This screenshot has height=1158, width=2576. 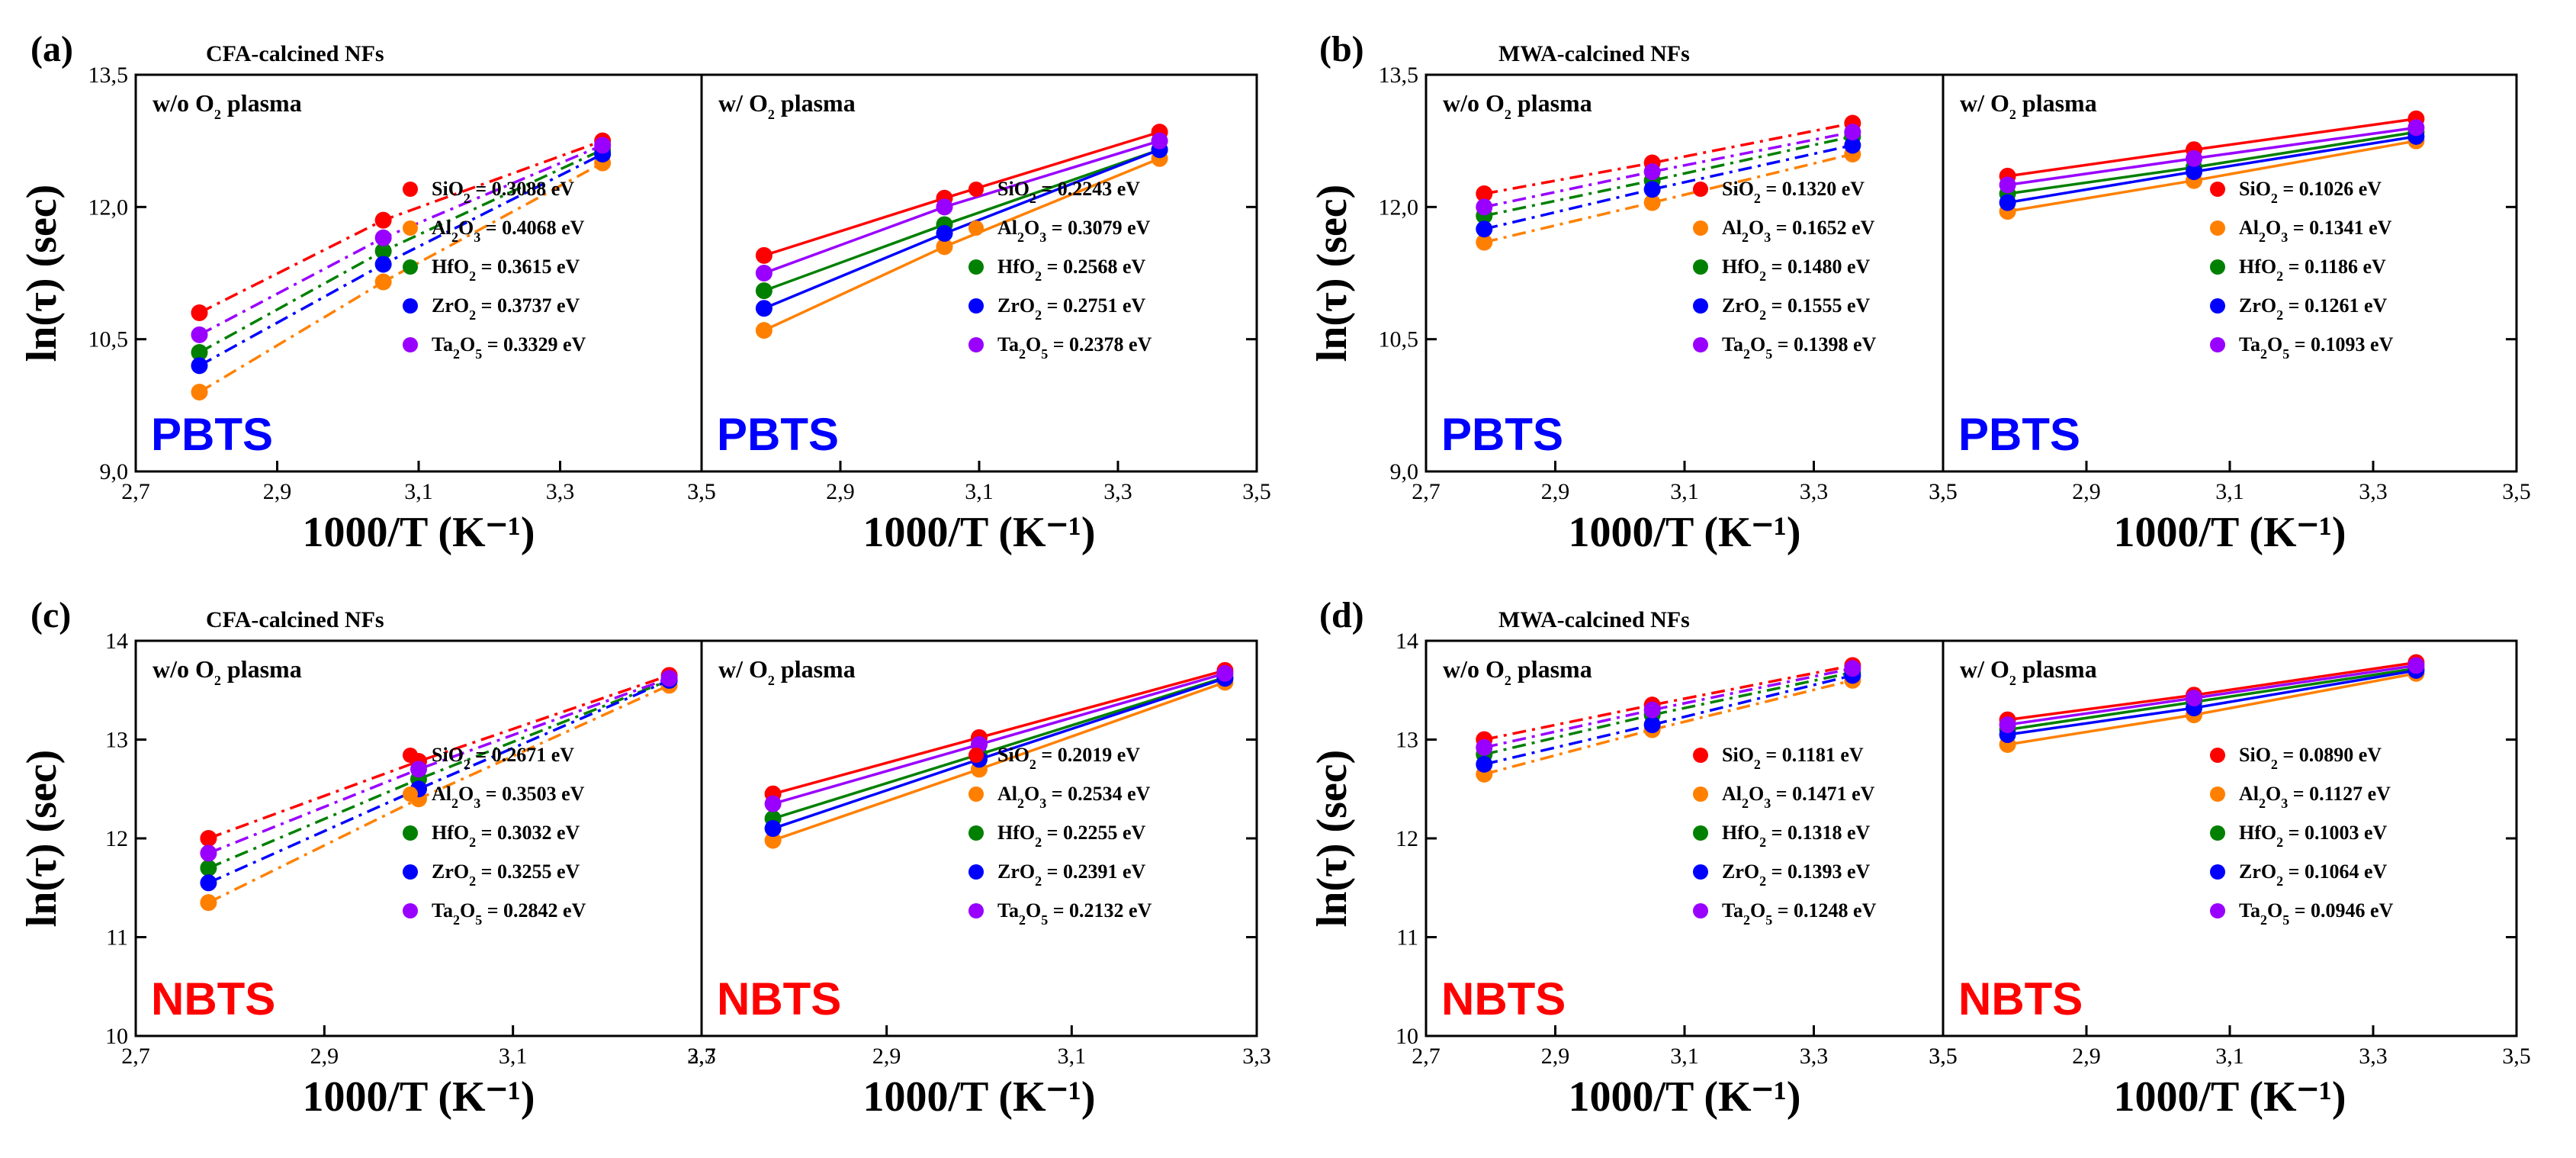 I want to click on panel-header: CFA-calcined NFs, so click(x=295, y=53).